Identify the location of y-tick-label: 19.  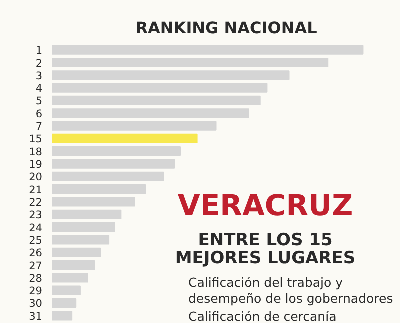
(36, 165).